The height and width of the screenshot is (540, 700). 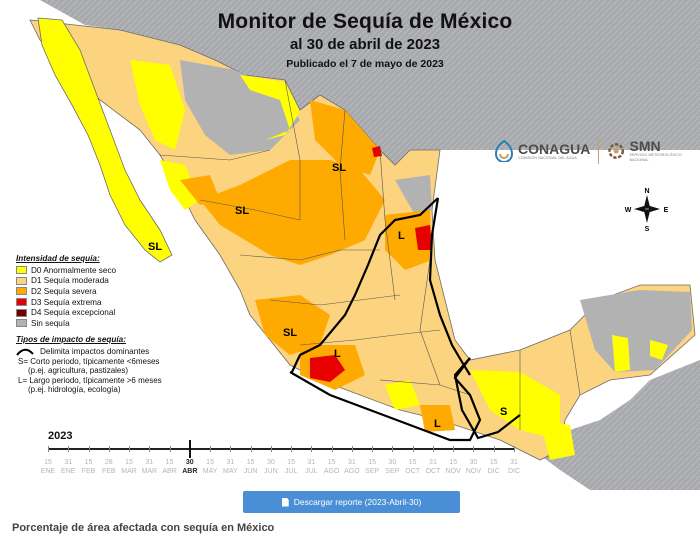 I want to click on region-d3-michoacan, so click(x=327, y=368).